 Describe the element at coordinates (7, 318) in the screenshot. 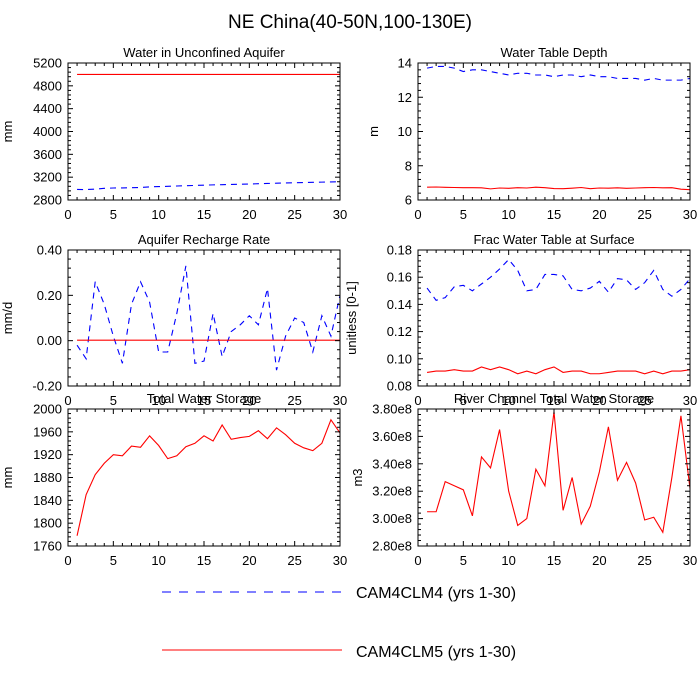

I see `y-axis-label: mm/d` at that location.